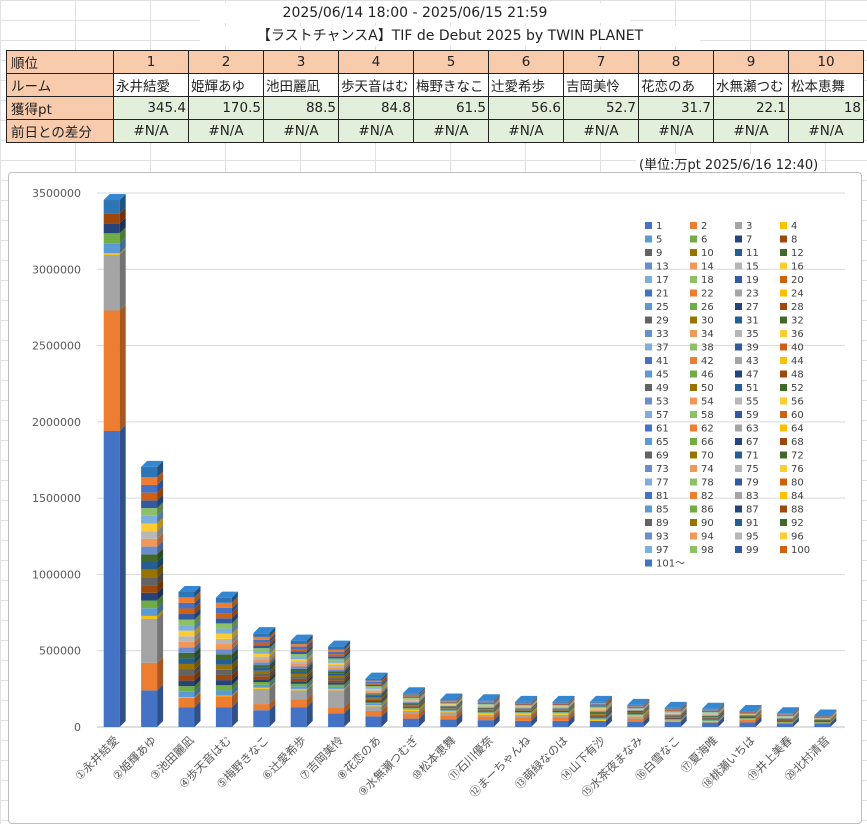  What do you see at coordinates (301, 85) in the screenshot?
I see `room-cell: 池田麗凪` at bounding box center [301, 85].